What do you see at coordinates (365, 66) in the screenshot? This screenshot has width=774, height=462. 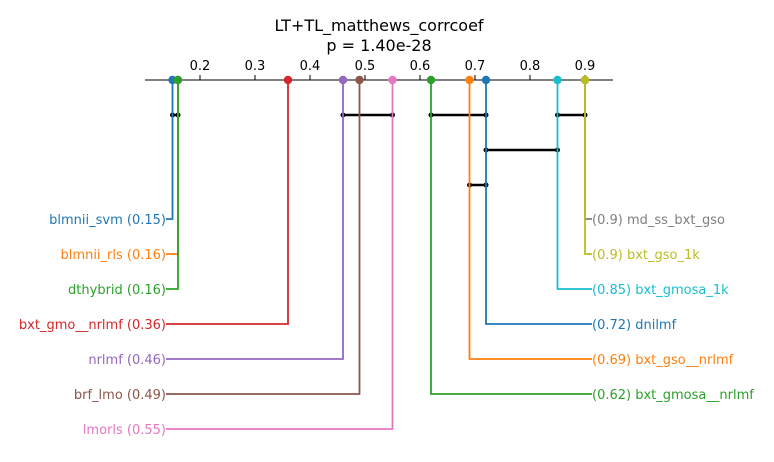 I see `x-tick-label: 0.5` at bounding box center [365, 66].